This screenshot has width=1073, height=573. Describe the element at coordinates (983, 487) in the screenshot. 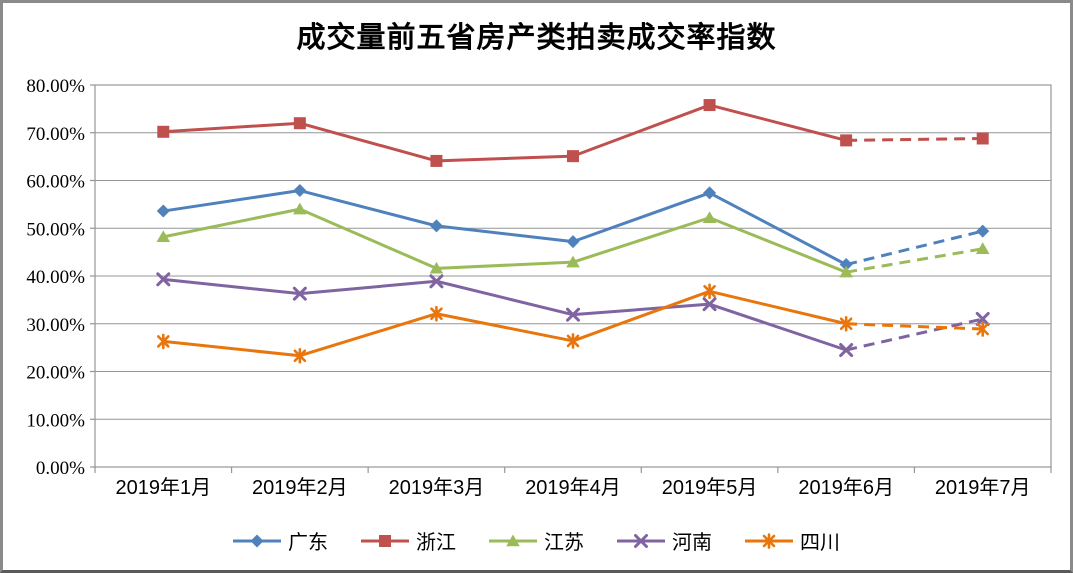

I see `x-tick-label: 2019年7月` at that location.